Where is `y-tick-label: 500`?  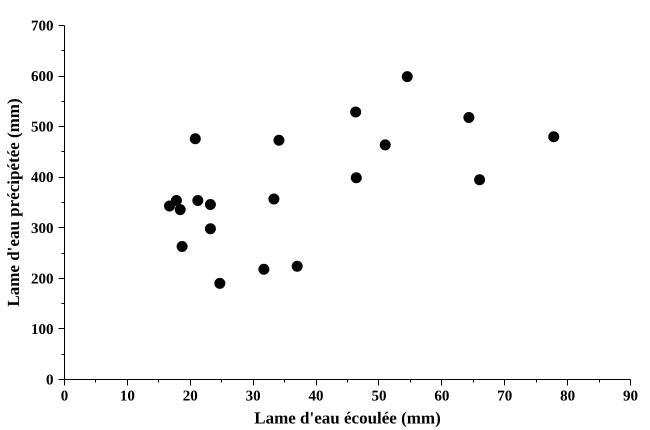 y-tick-label: 500 is located at coordinates (42, 128).